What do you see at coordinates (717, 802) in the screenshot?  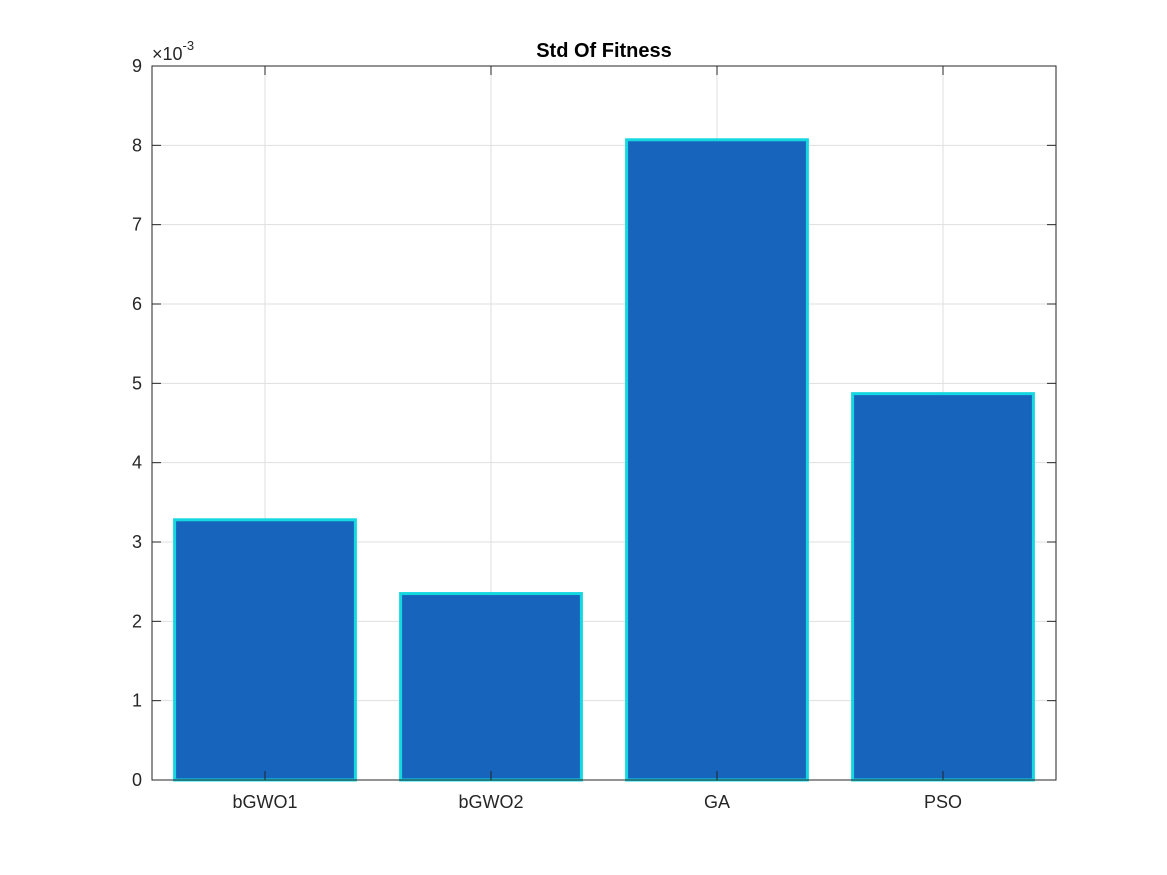 I see `x-tick-label: GA` at bounding box center [717, 802].